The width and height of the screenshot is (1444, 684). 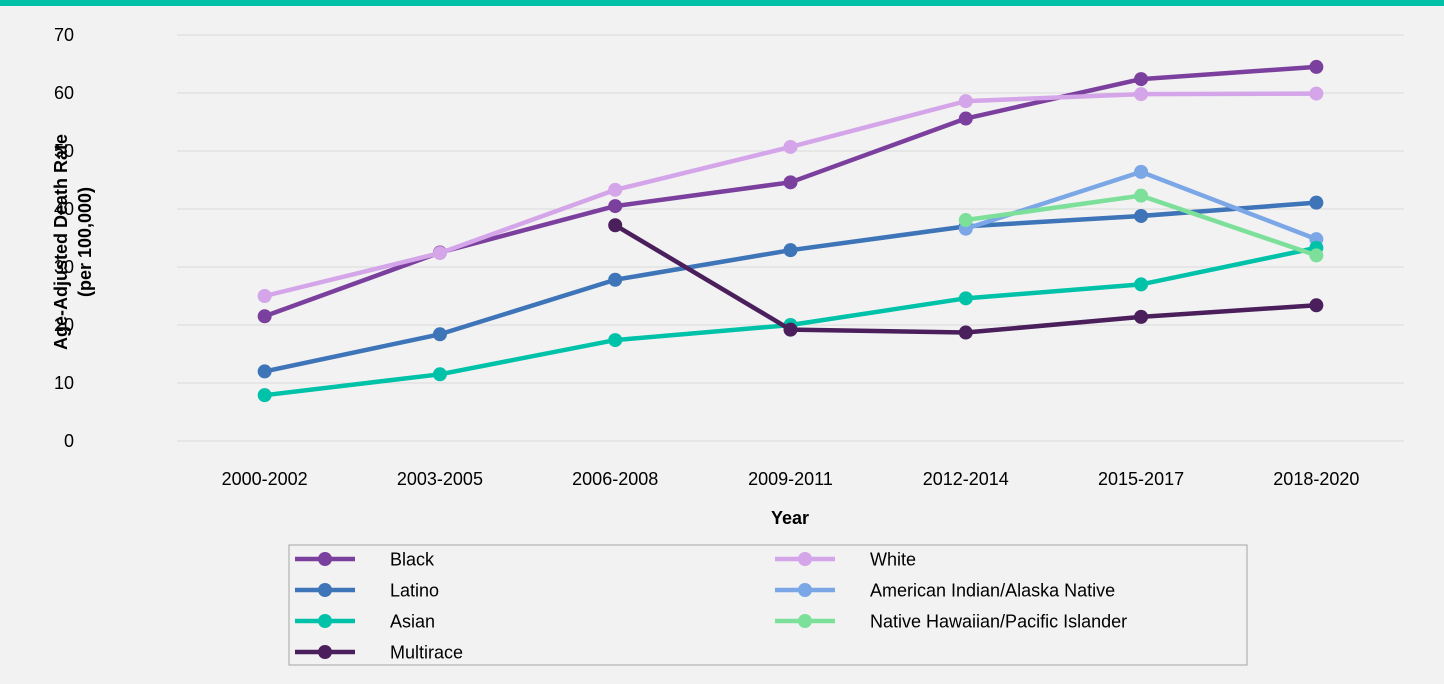 What do you see at coordinates (440, 479) in the screenshot?
I see `x-tick-label: 2003-2005` at bounding box center [440, 479].